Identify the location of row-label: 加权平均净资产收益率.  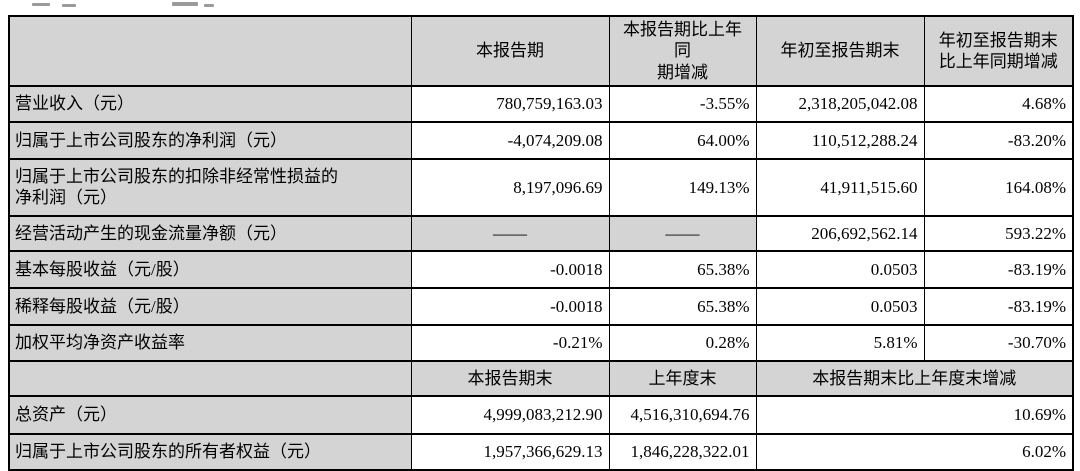
(210, 342).